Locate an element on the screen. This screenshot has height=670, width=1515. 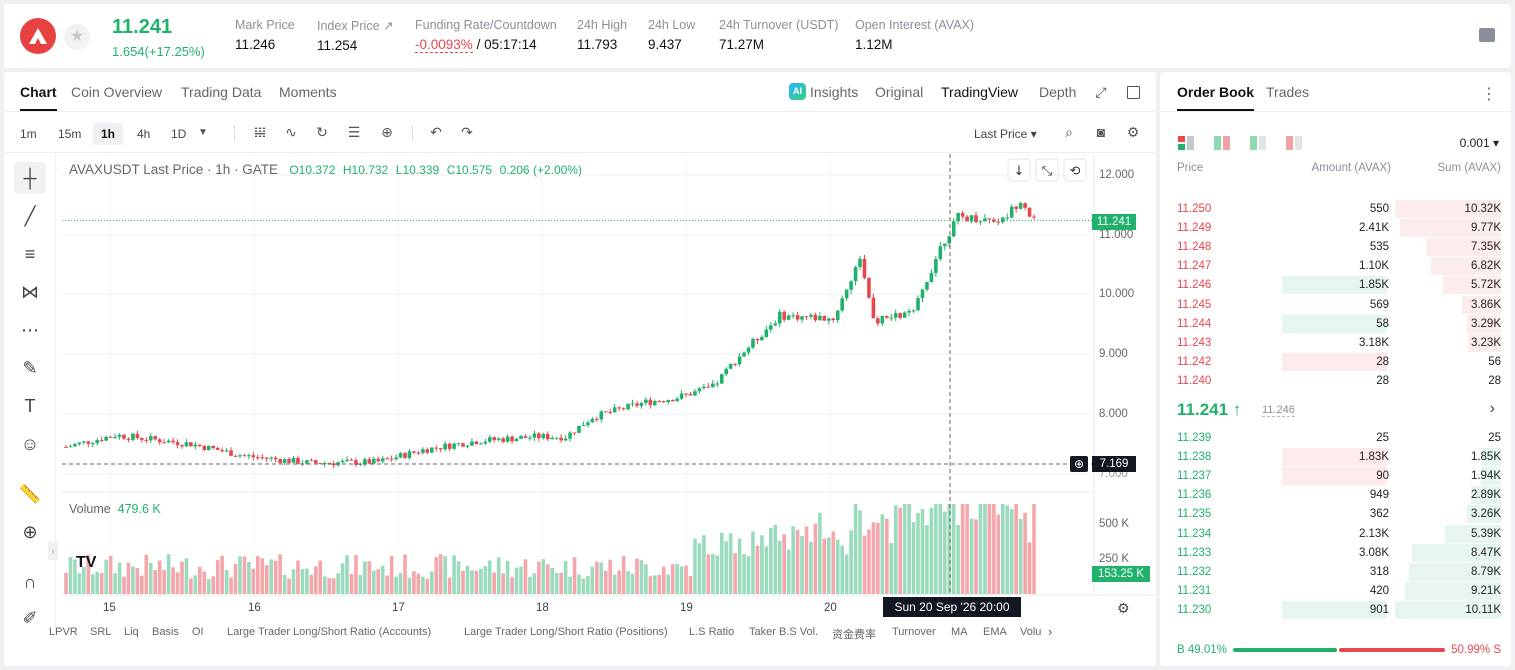
orderbook-row: 11.243 3.18K 3.23K is located at coordinates (1335, 343).